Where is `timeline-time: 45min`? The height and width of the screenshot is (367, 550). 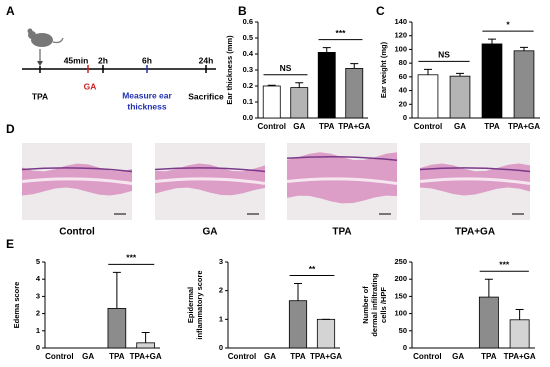
timeline-time: 45min is located at coordinates (76, 60).